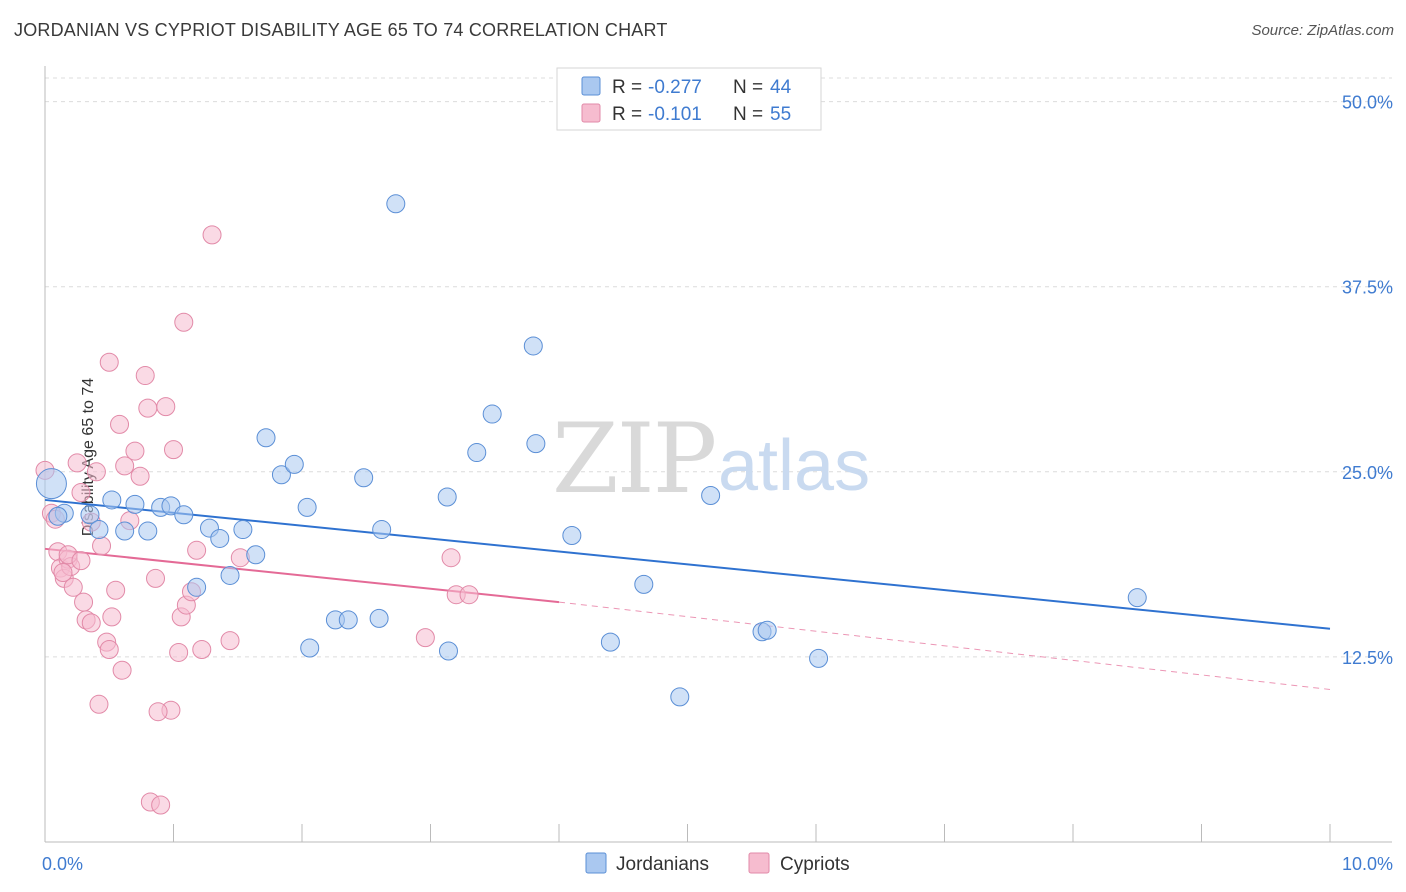 Image resolution: width=1406 pixels, height=892 pixels. Describe the element at coordinates (794, 466) in the screenshot. I see `watermark-atlas: atlas` at that location.